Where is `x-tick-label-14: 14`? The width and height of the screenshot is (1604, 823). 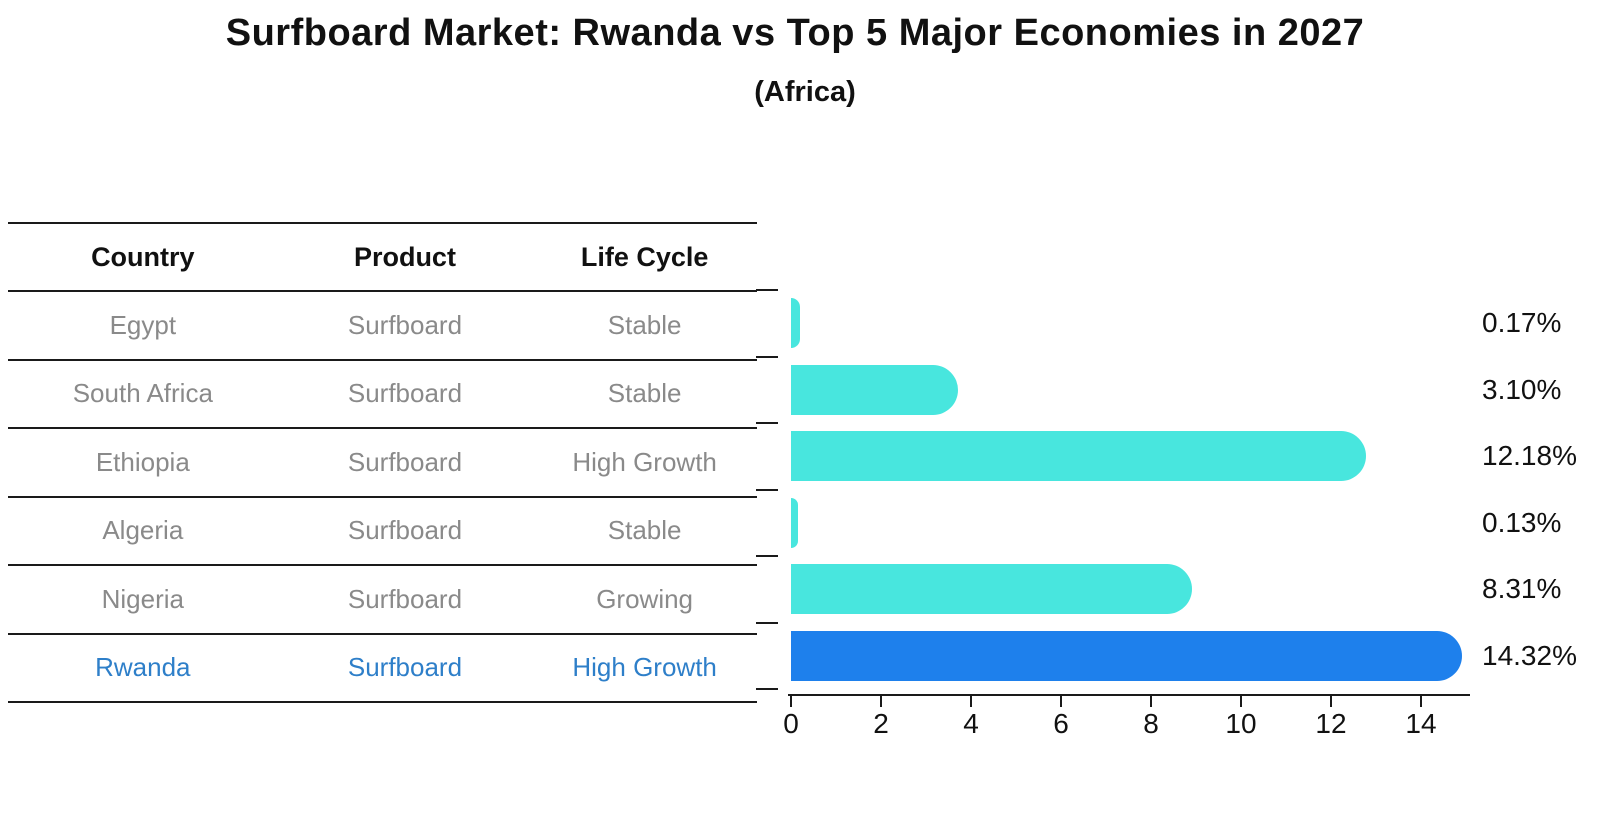
x-tick-label-14: 14 is located at coordinates (1421, 723).